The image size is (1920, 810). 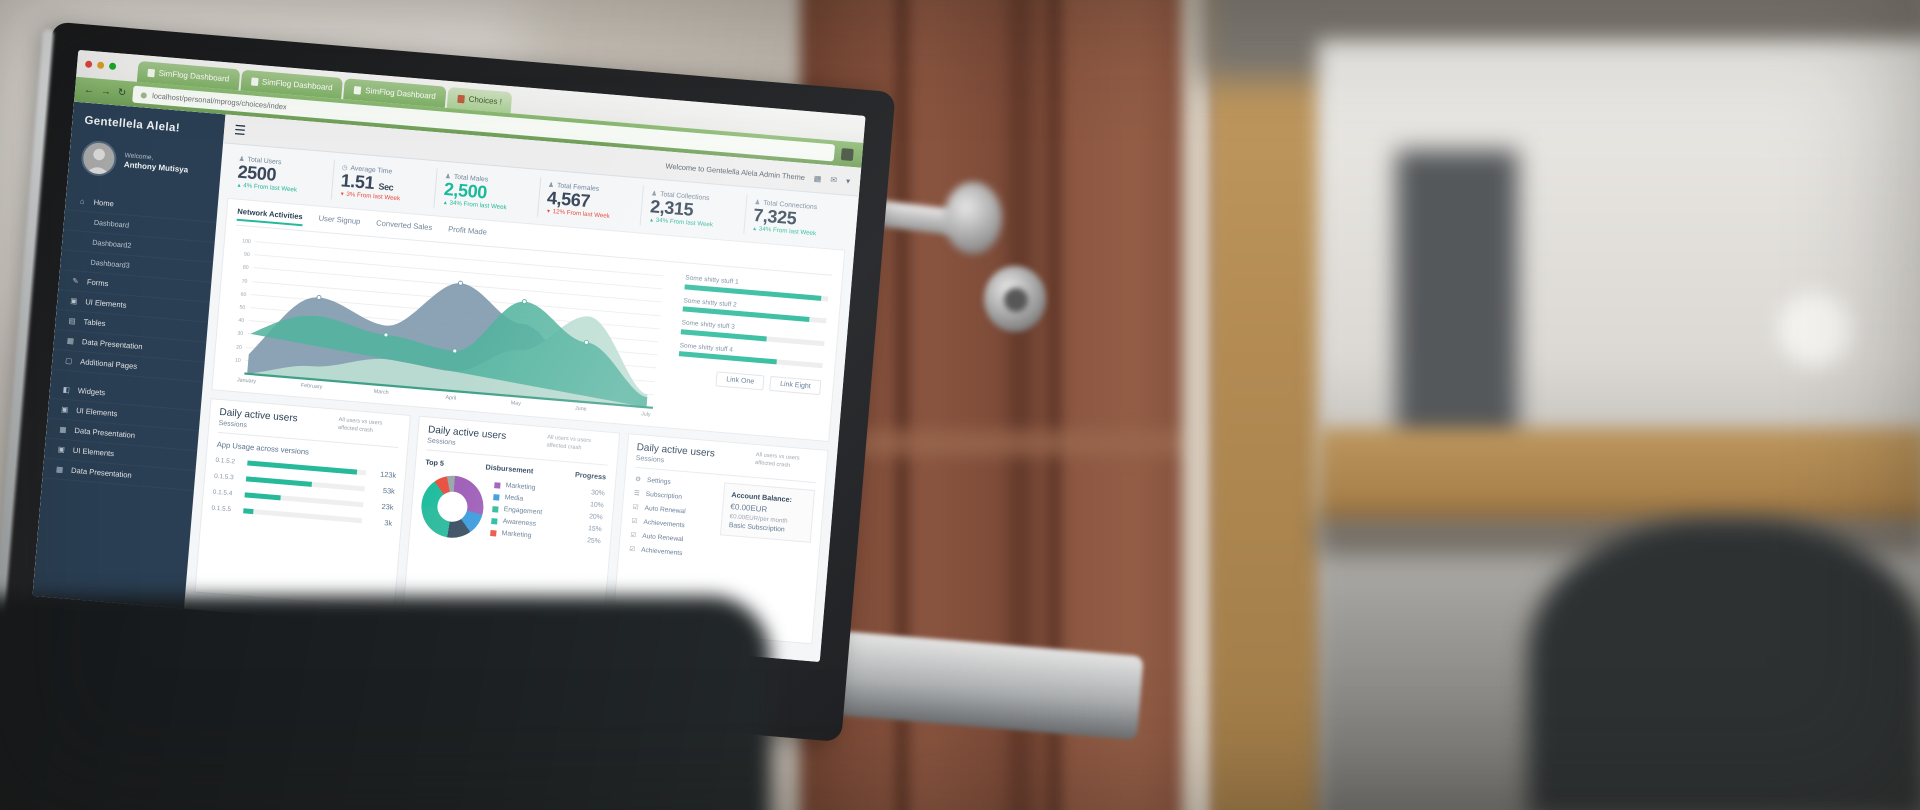 What do you see at coordinates (657, 537) in the screenshot?
I see `auto-renewal-item-2: ☑ Auto Renewal` at bounding box center [657, 537].